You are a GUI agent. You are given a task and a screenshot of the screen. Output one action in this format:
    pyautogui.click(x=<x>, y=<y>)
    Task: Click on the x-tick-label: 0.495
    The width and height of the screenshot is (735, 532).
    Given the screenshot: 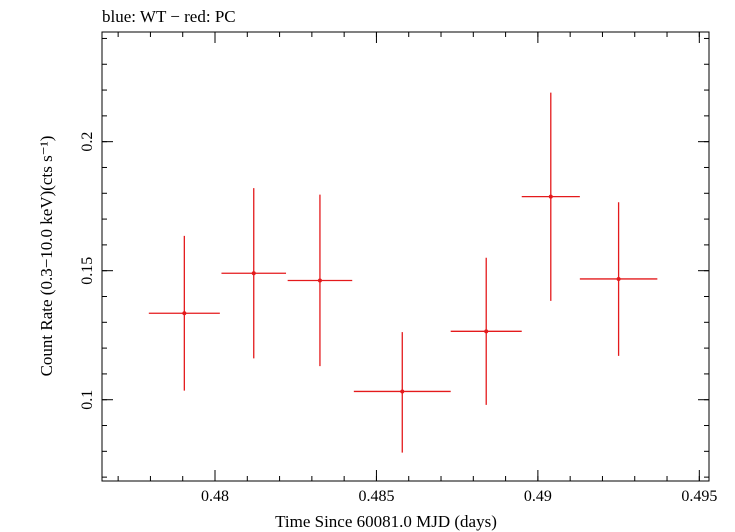 What is the action you would take?
    pyautogui.click(x=699, y=496)
    